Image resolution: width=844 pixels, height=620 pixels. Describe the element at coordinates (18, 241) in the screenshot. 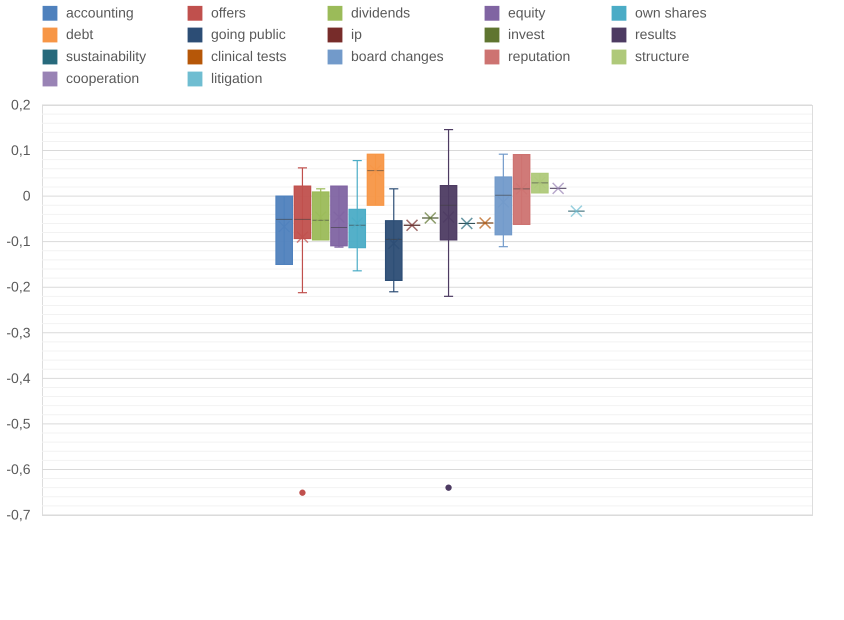

I see `y-tick-label: -0,1` at that location.